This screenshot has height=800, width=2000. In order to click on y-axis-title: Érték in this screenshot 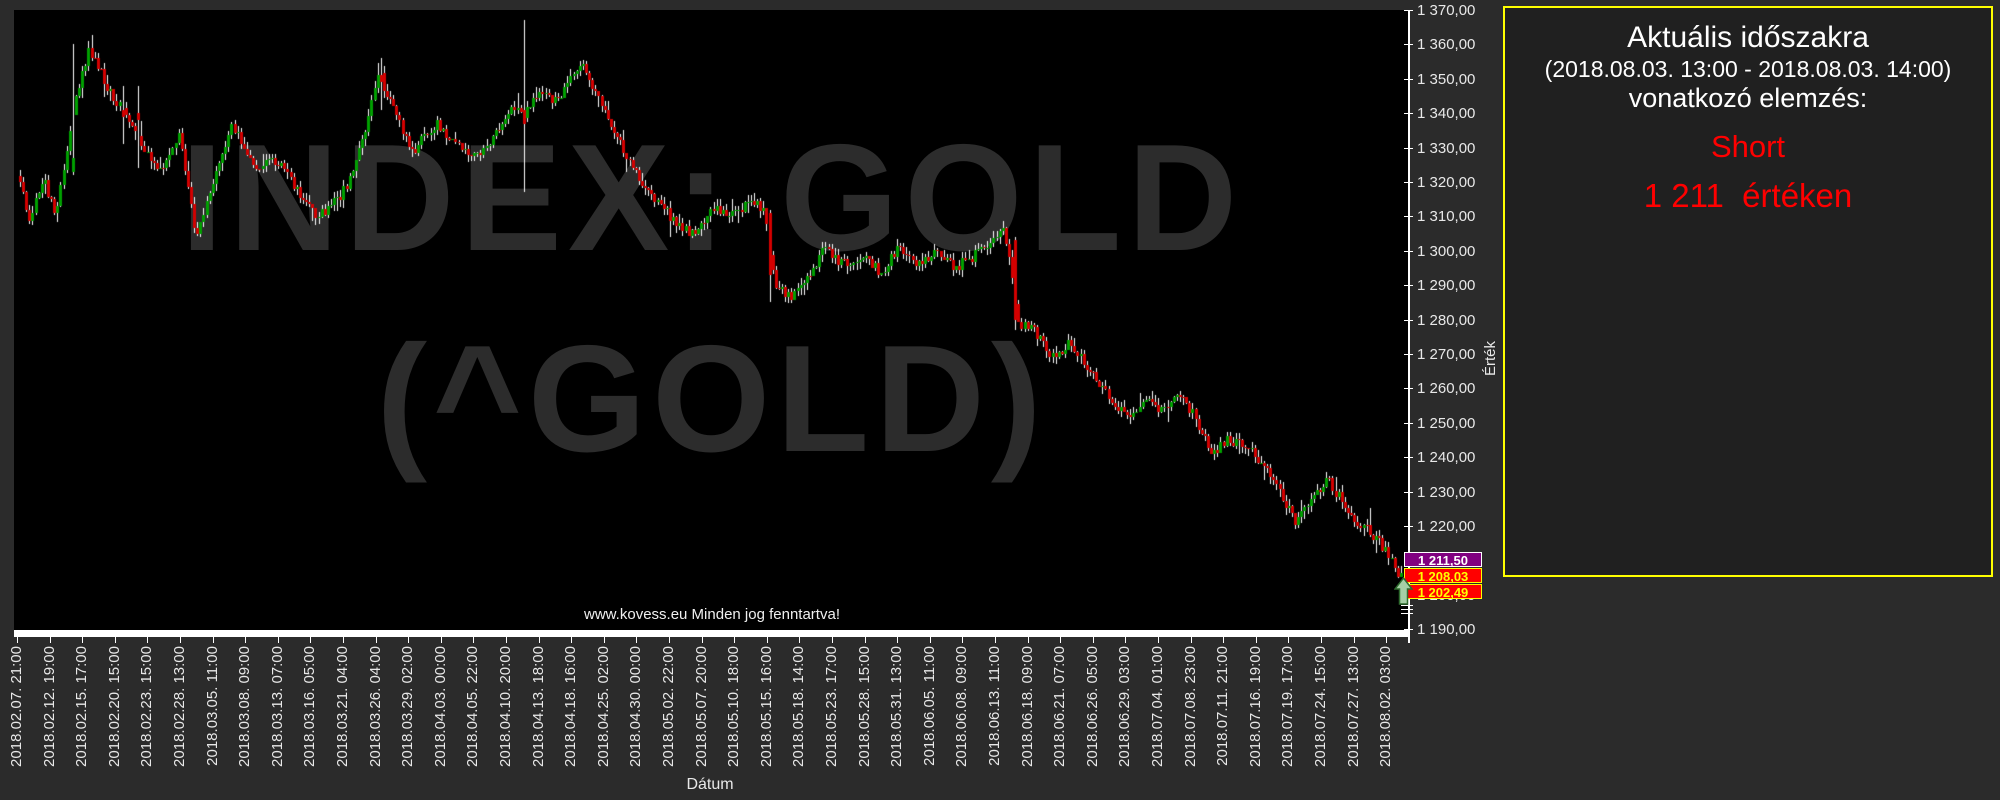, I will do `click(1490, 359)`.